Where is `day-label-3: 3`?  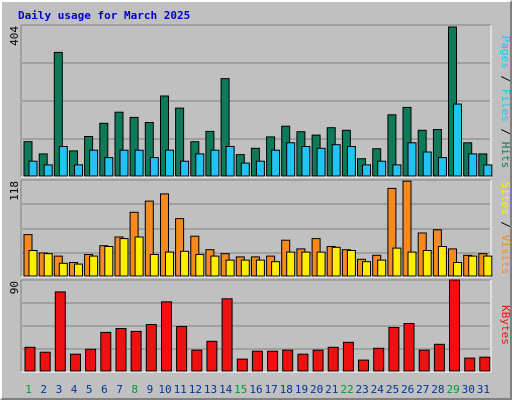 day-label-3: 3 is located at coordinates (59, 389).